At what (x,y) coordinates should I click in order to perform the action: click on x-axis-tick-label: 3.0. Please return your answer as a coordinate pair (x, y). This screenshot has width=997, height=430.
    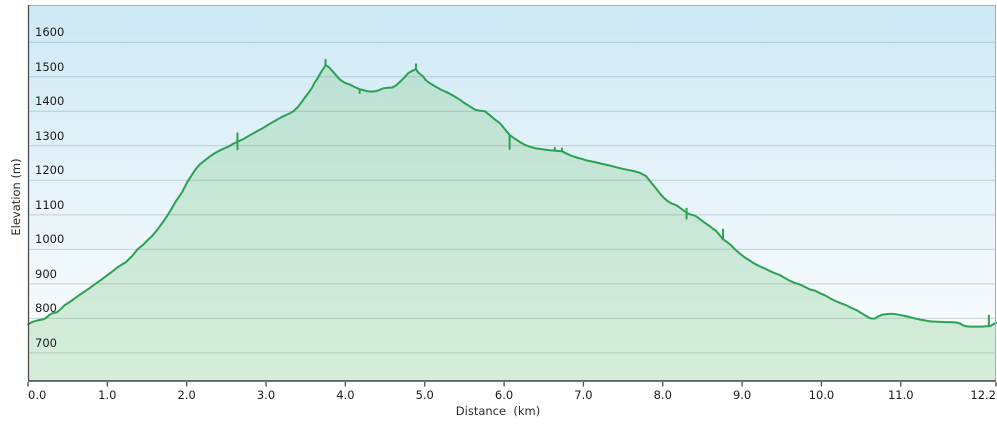
    Looking at the image, I should click on (266, 394).